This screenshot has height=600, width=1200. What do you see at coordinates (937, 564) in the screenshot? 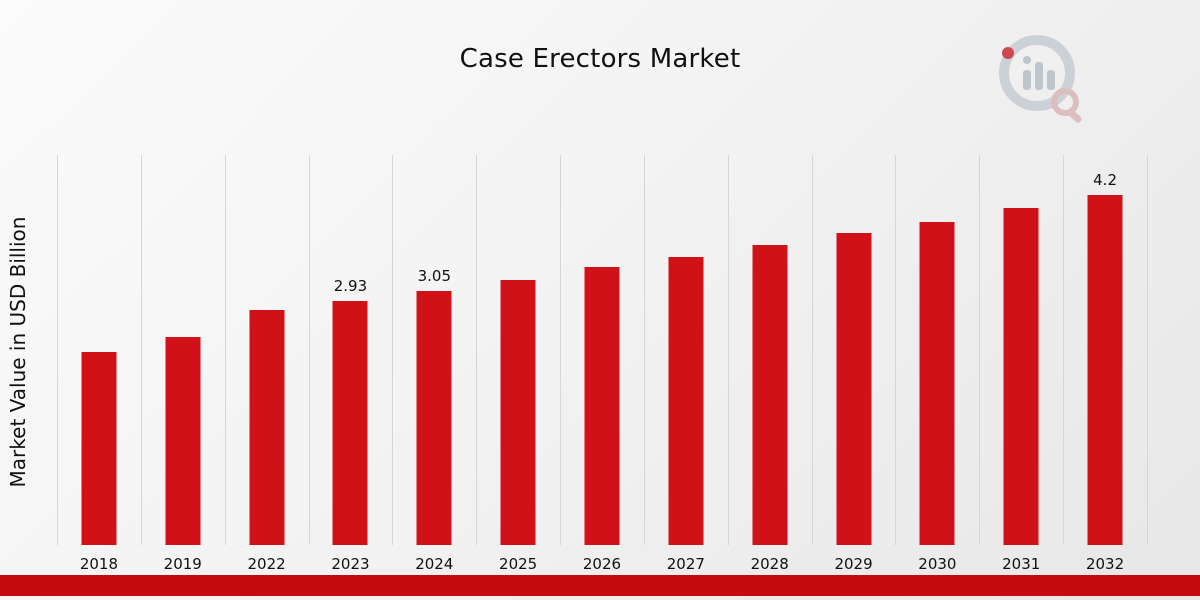
I see `x-tick-label: 2030` at bounding box center [937, 564].